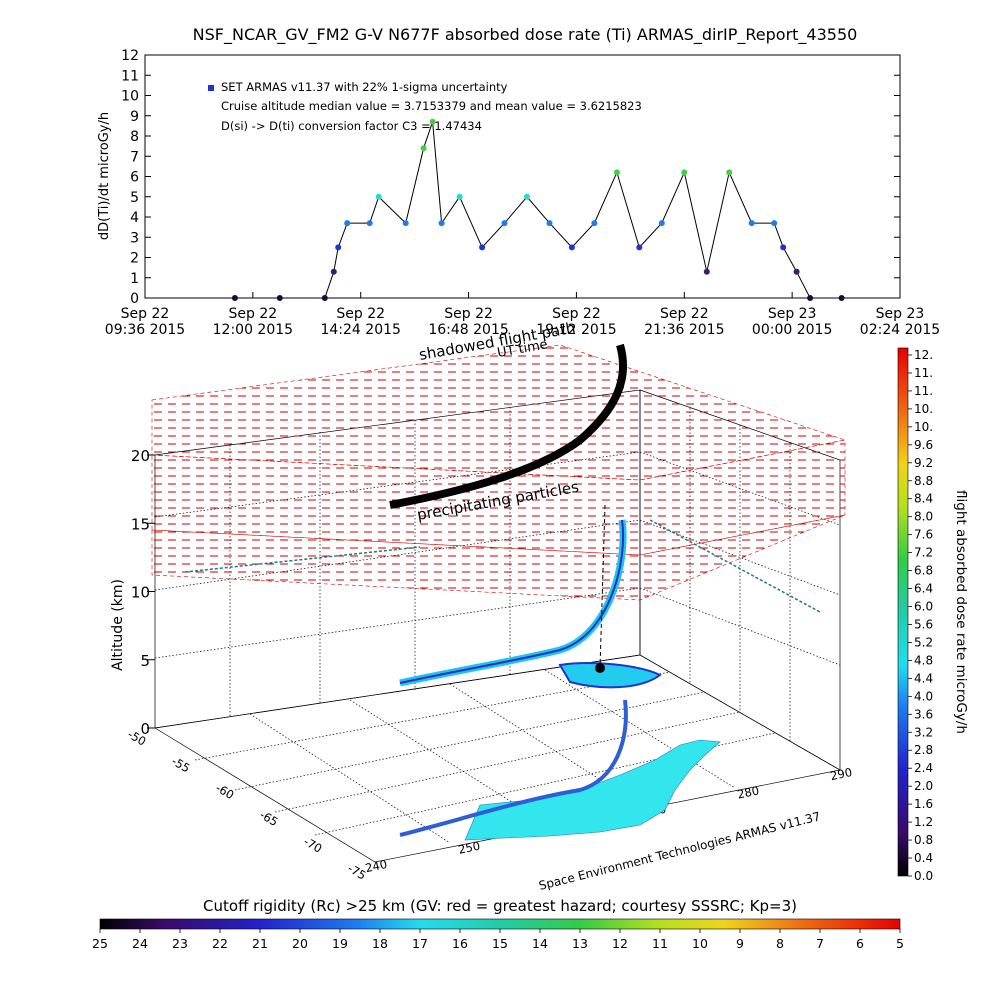 This screenshot has width=1000, height=1000. I want to click on top-y-tick-label: 8, so click(134, 137).